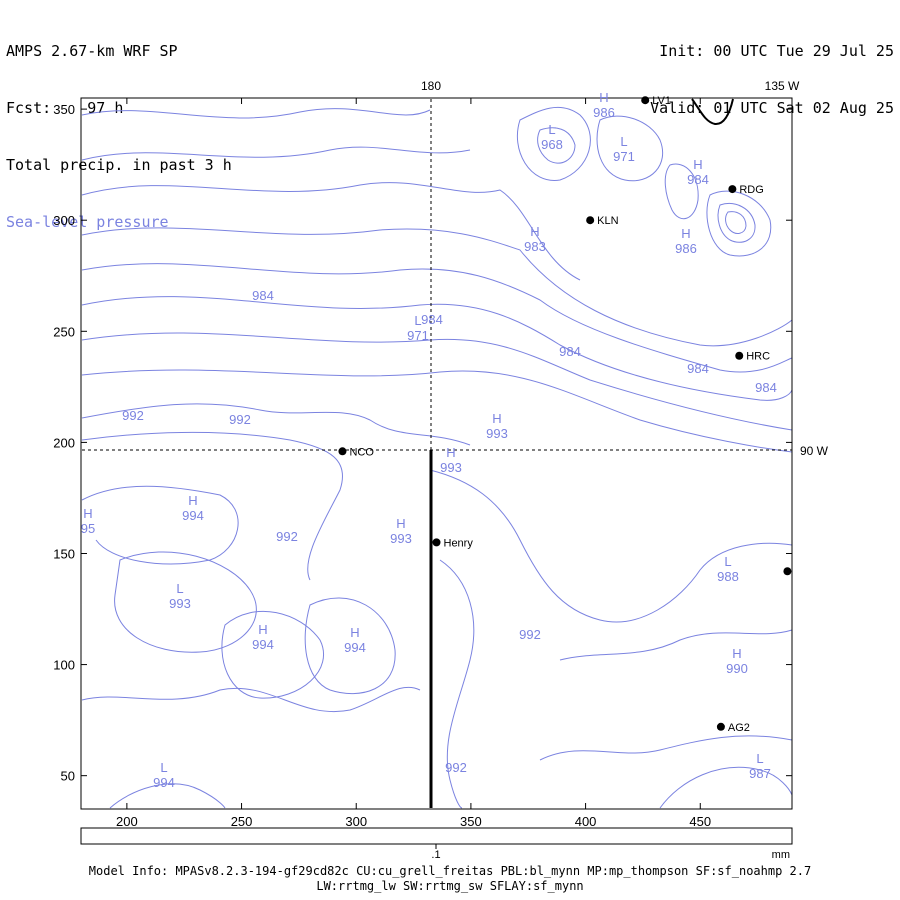  What do you see at coordinates (92, 51) in the screenshot?
I see `model-title: AMPS 2.67-km WRF SP` at bounding box center [92, 51].